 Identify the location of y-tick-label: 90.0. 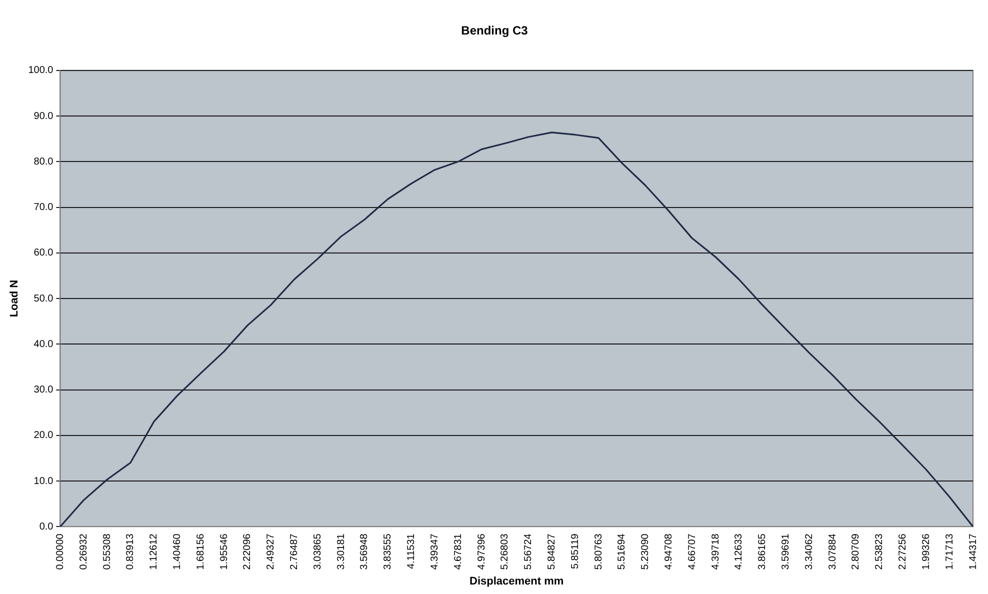
(44, 116).